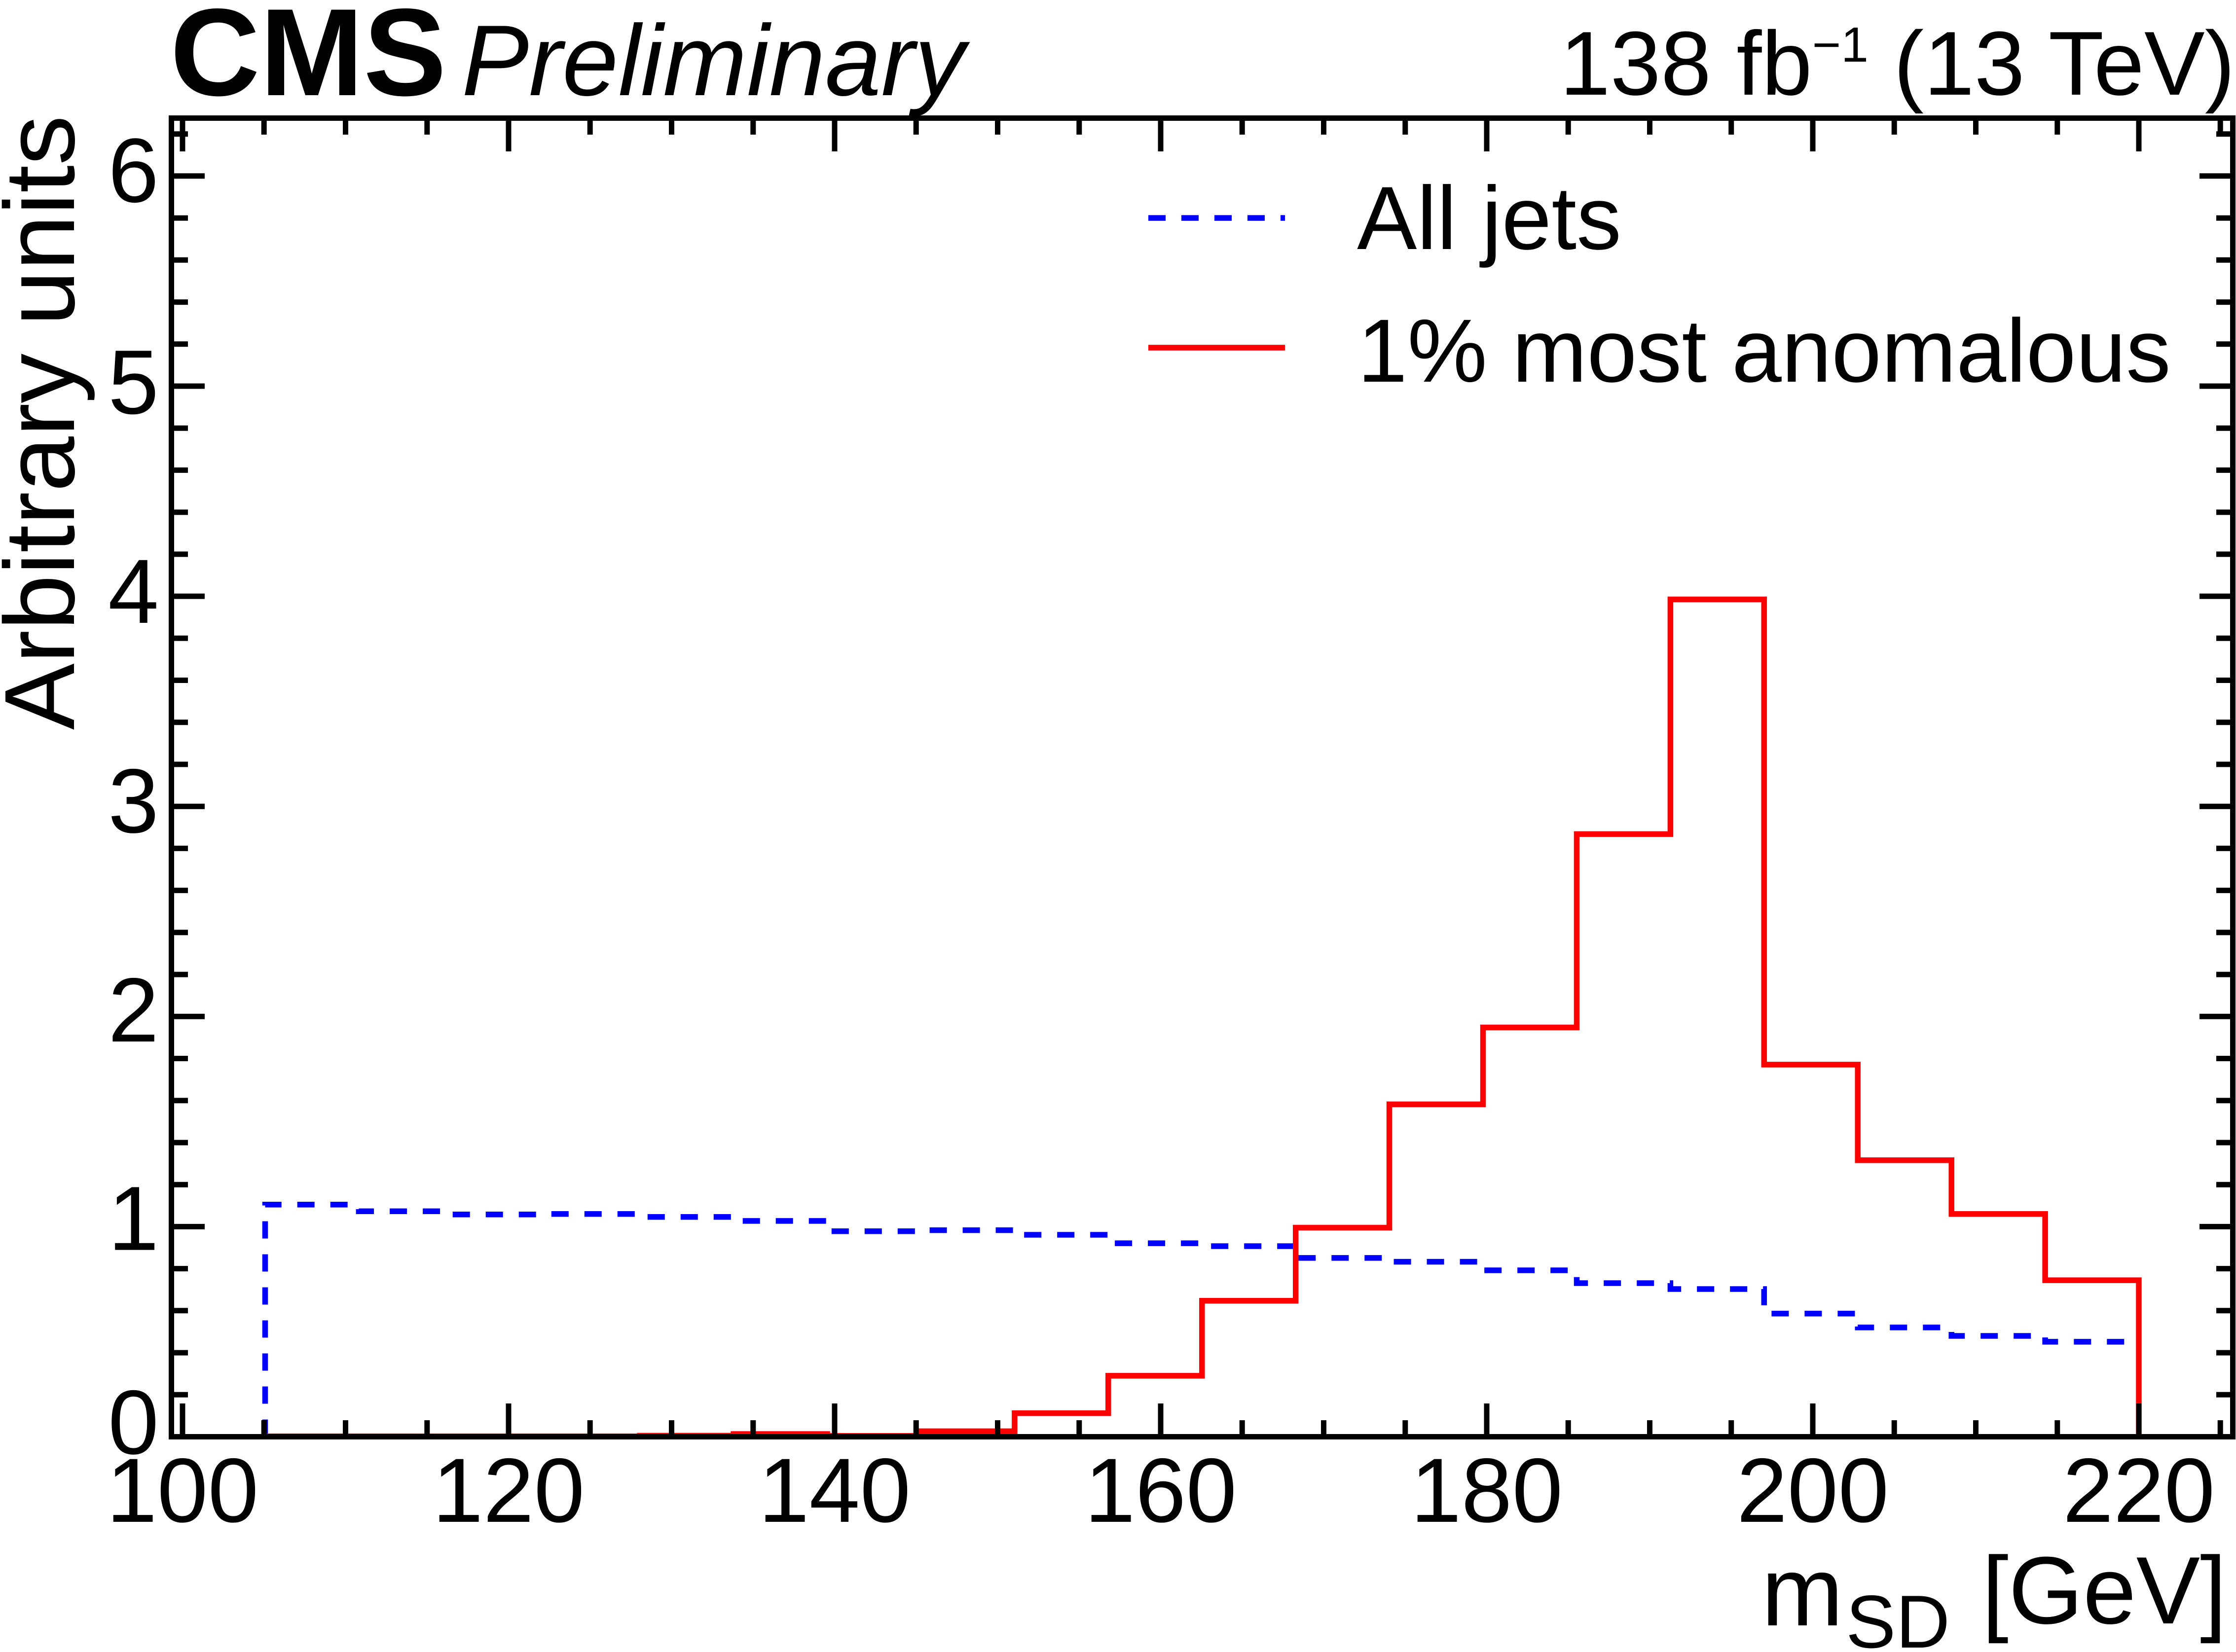 The height and width of the screenshot is (1652, 2236). What do you see at coordinates (1813, 1491) in the screenshot?
I see `svg-text: 200` at bounding box center [1813, 1491].